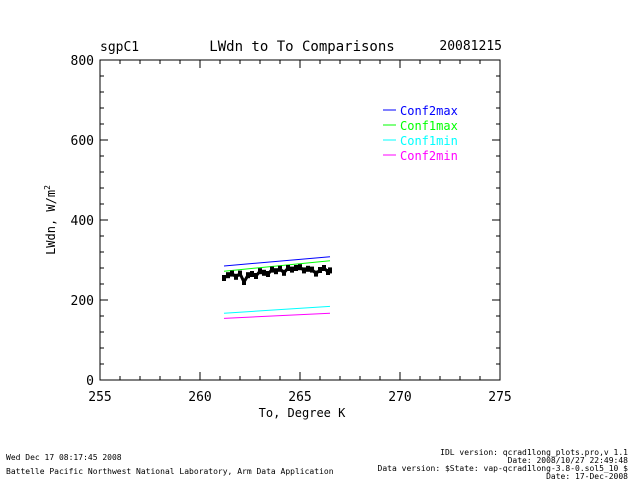 The width and height of the screenshot is (640, 482). What do you see at coordinates (429, 156) in the screenshot?
I see `legend-label-conf2min: Conf2min` at bounding box center [429, 156].